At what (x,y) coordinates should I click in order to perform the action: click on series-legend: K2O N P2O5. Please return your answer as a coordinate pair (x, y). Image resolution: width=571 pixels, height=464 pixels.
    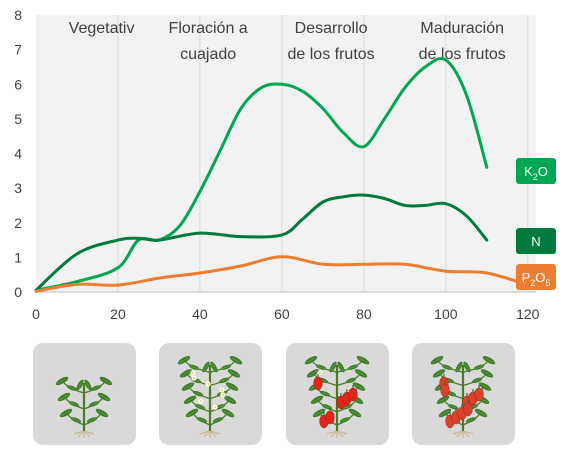
    Looking at the image, I should click on (536, 224).